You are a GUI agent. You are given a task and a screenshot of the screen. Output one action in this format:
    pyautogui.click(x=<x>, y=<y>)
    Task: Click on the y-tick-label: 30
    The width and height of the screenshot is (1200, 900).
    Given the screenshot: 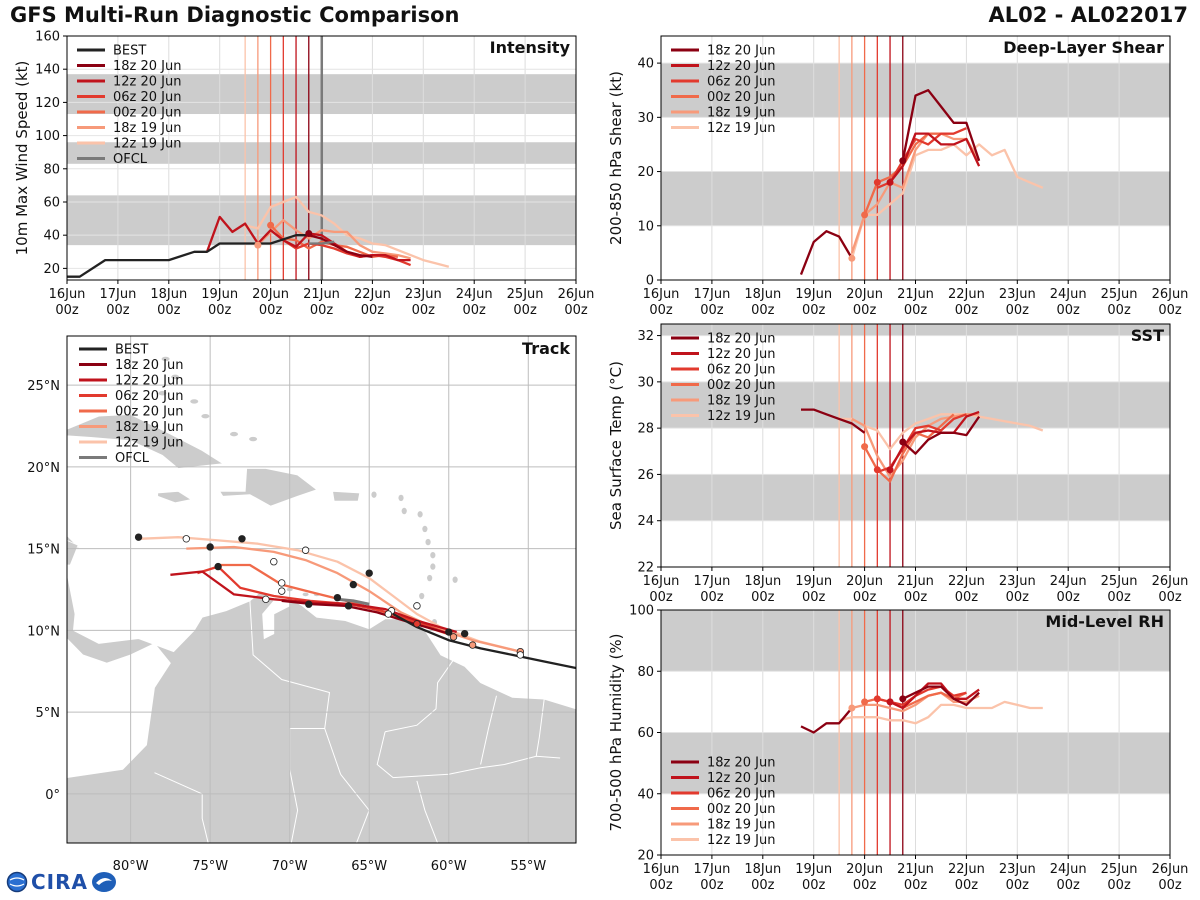 What is the action you would take?
    pyautogui.click(x=645, y=118)
    